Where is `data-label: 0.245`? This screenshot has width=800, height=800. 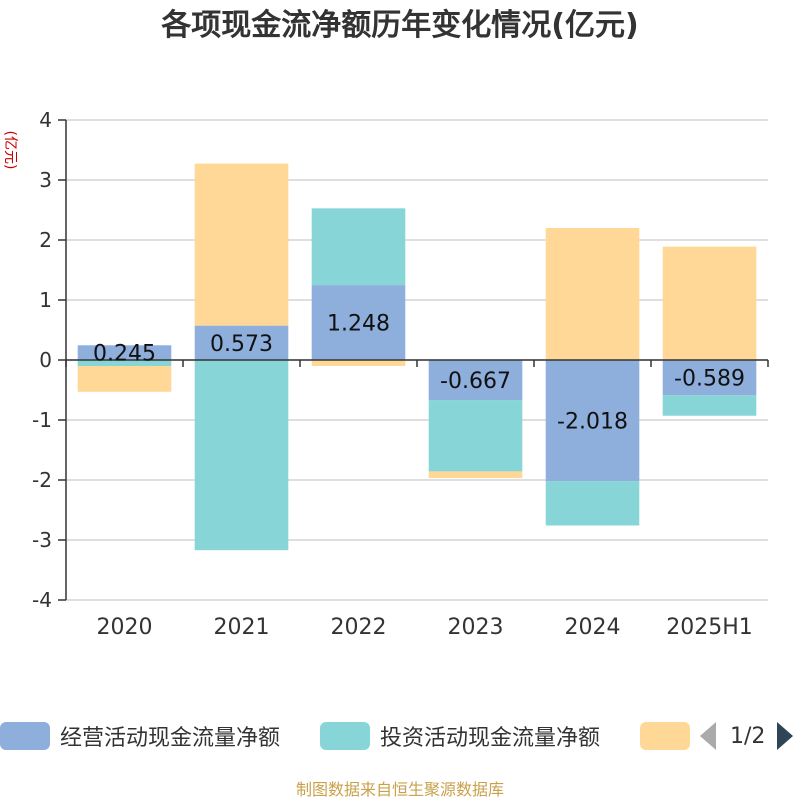 data-label: 0.245 is located at coordinates (124, 354).